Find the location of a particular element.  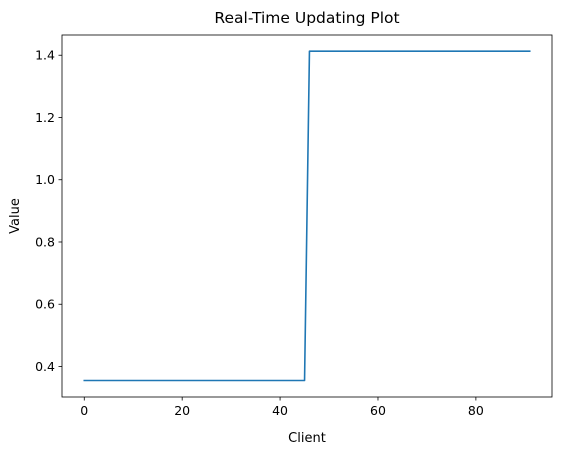

x-axis-ticks: 0 20 40 60 80 is located at coordinates (282, 407).